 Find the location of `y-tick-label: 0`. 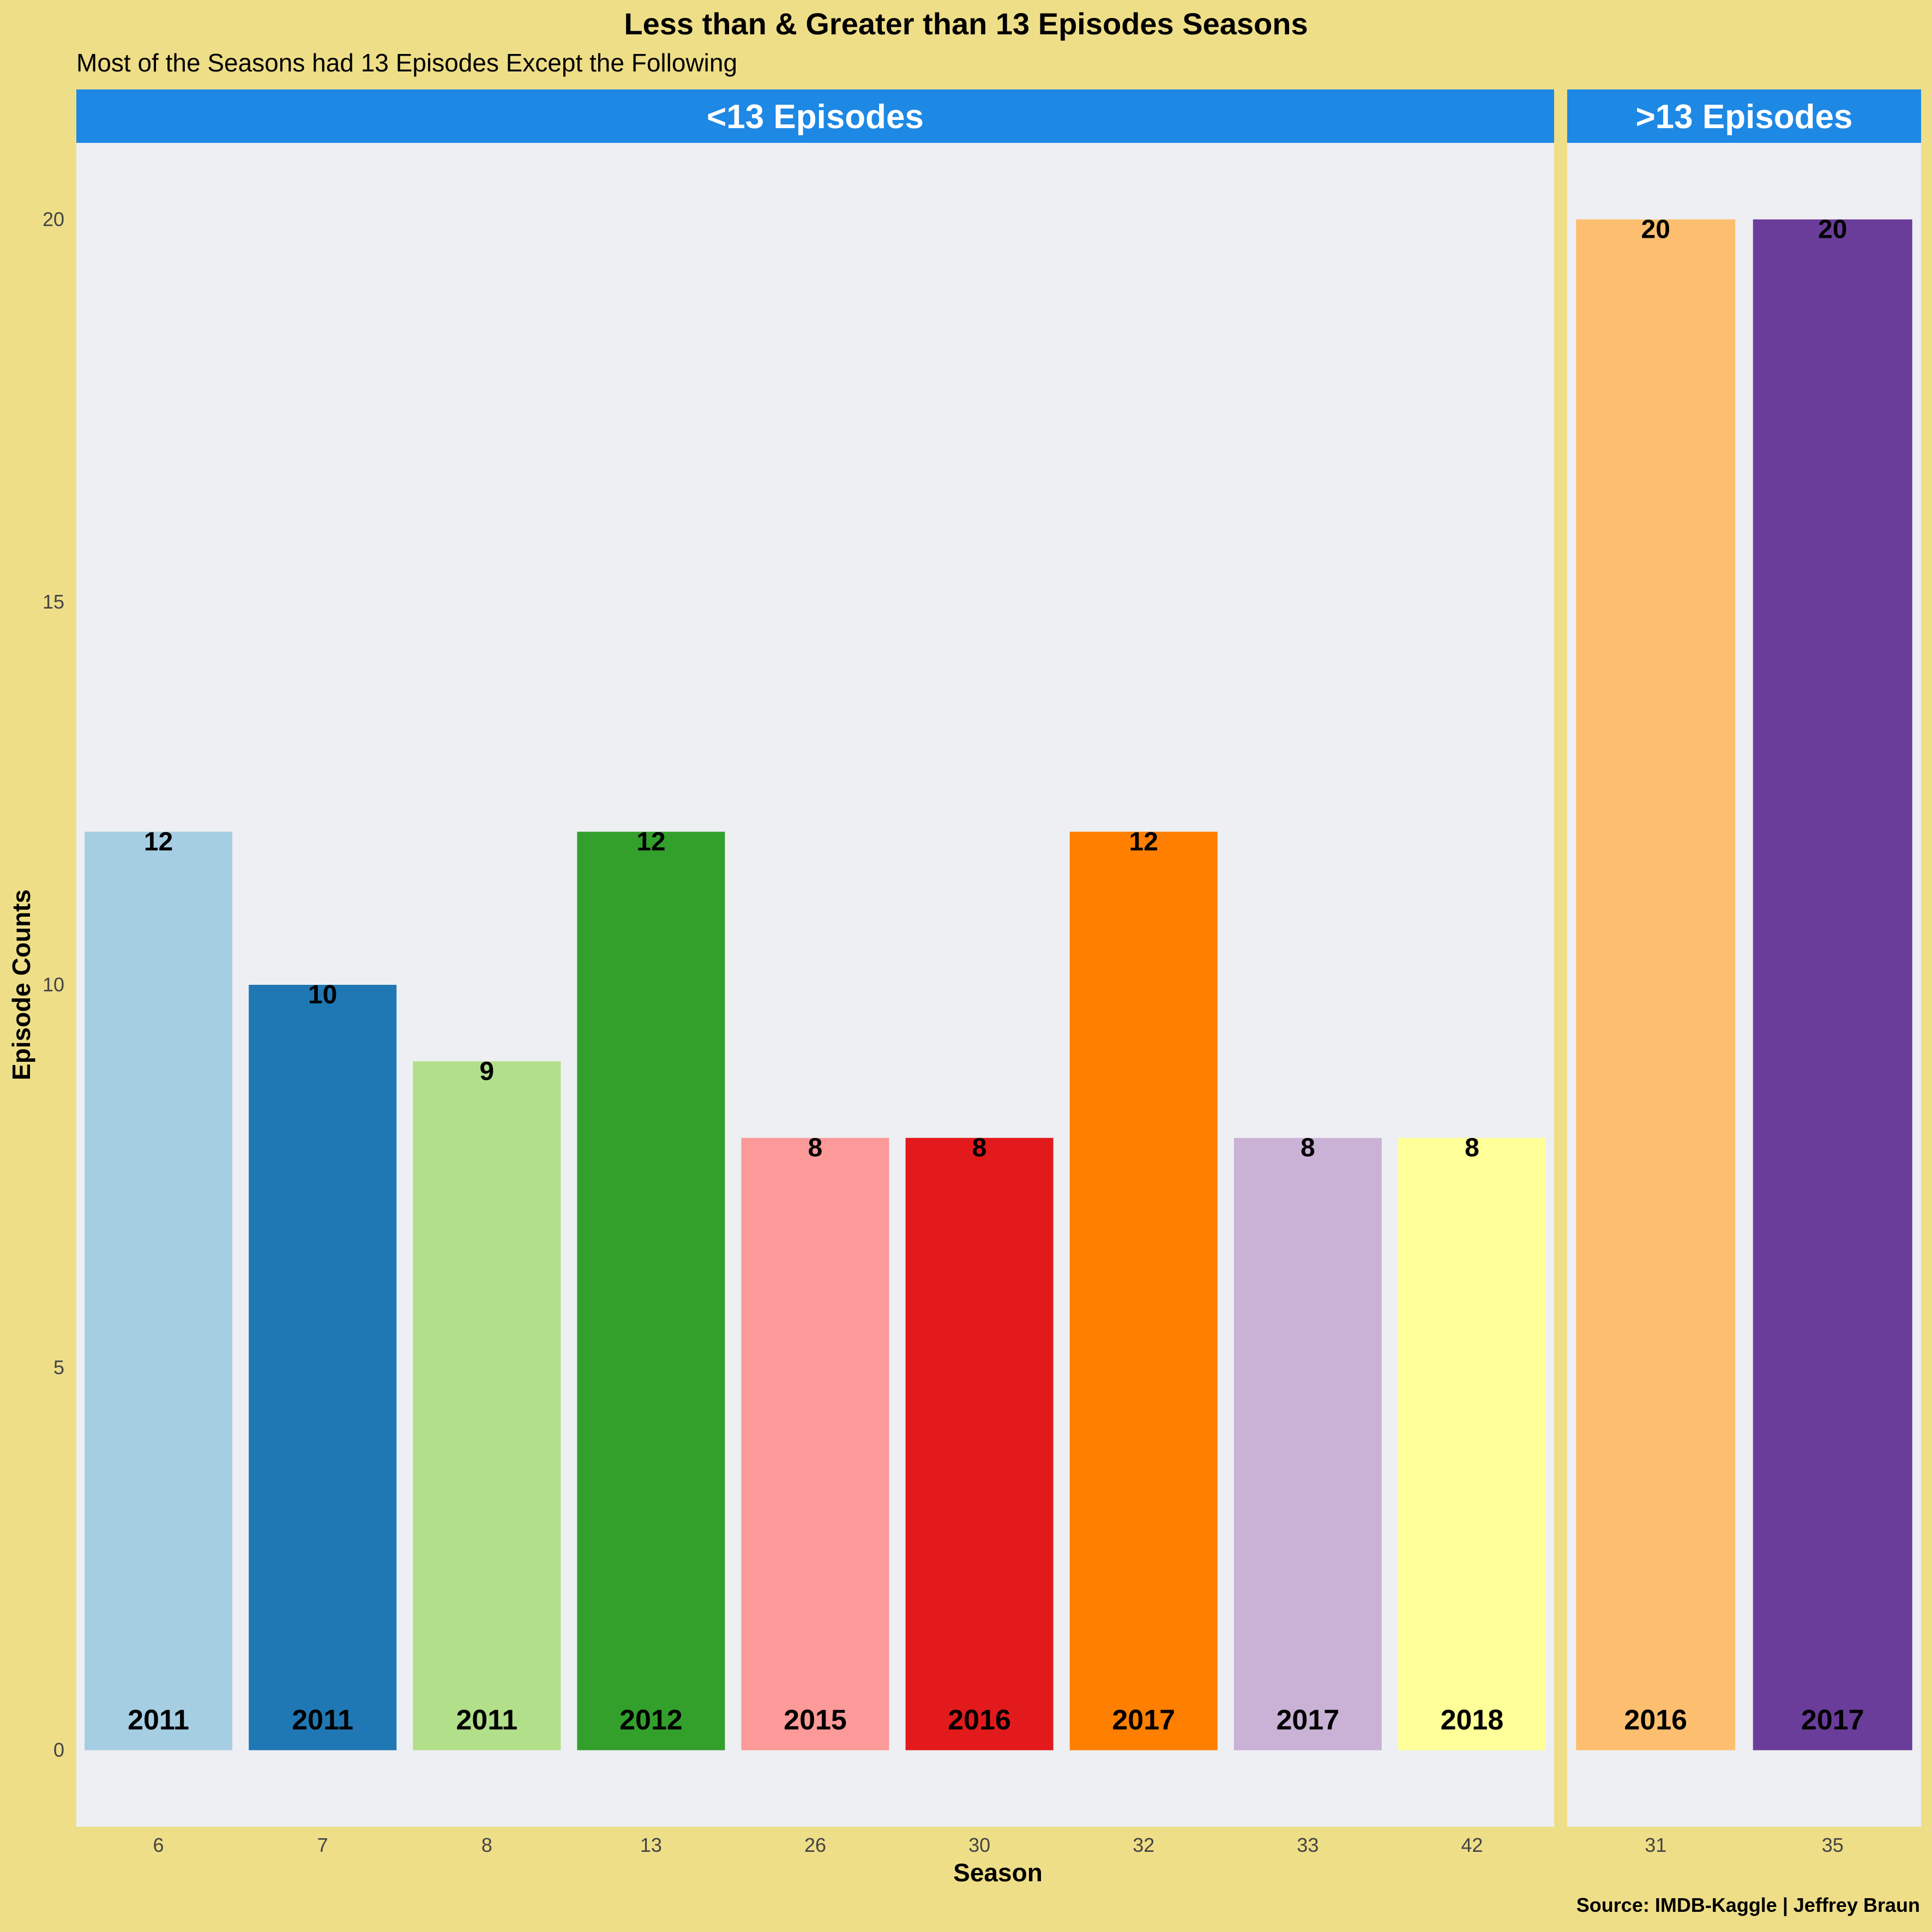

y-tick-label: 0 is located at coordinates (58, 1750).